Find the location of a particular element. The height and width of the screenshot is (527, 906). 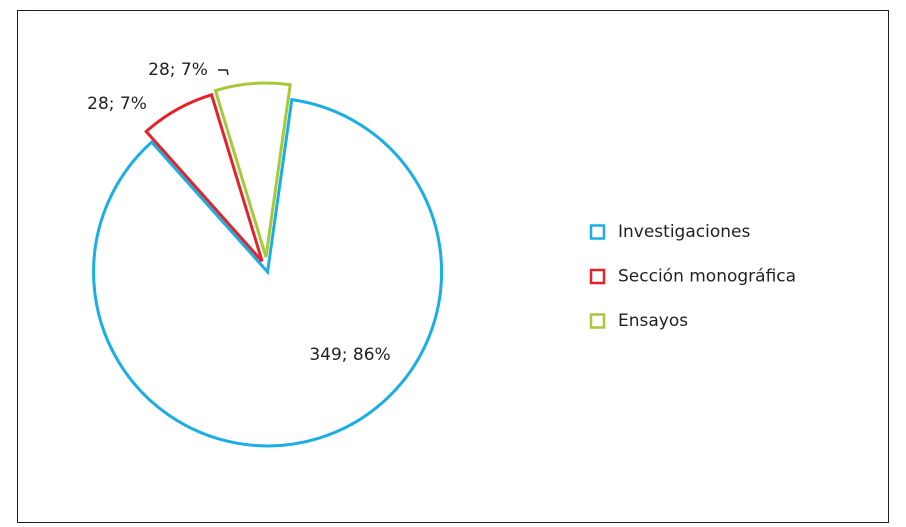

leader-line is located at coordinates (223, 72).